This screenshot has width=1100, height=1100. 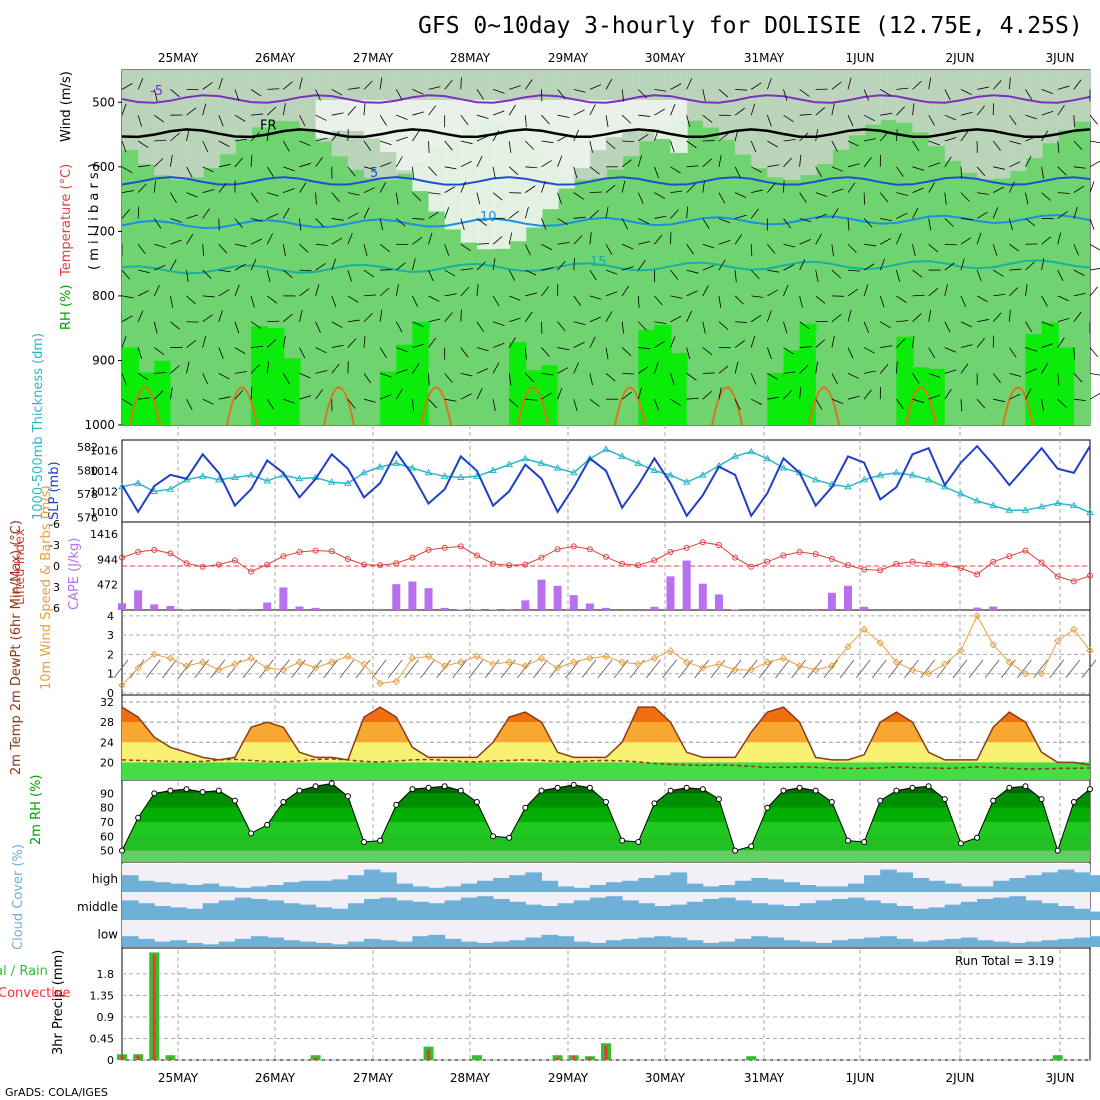 What do you see at coordinates (437, 156) in the screenshot?
I see `rh-very-dry-band` at bounding box center [437, 156].